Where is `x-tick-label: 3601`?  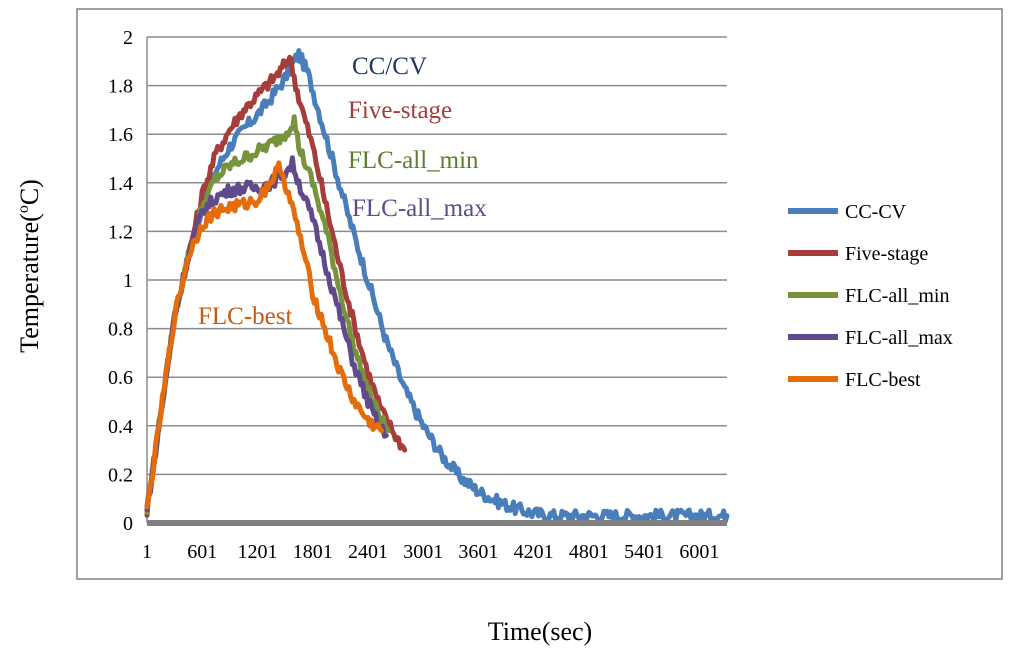
x-tick-label: 3601 is located at coordinates (478, 552).